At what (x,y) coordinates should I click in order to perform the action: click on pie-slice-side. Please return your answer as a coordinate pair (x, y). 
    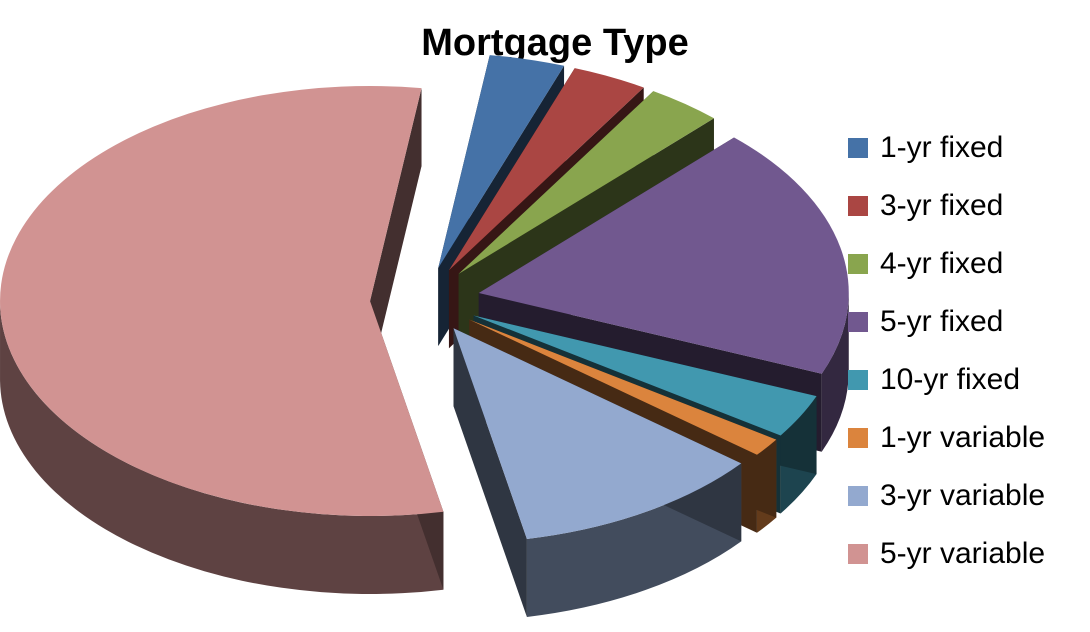
    Looking at the image, I should click on (835, 372).